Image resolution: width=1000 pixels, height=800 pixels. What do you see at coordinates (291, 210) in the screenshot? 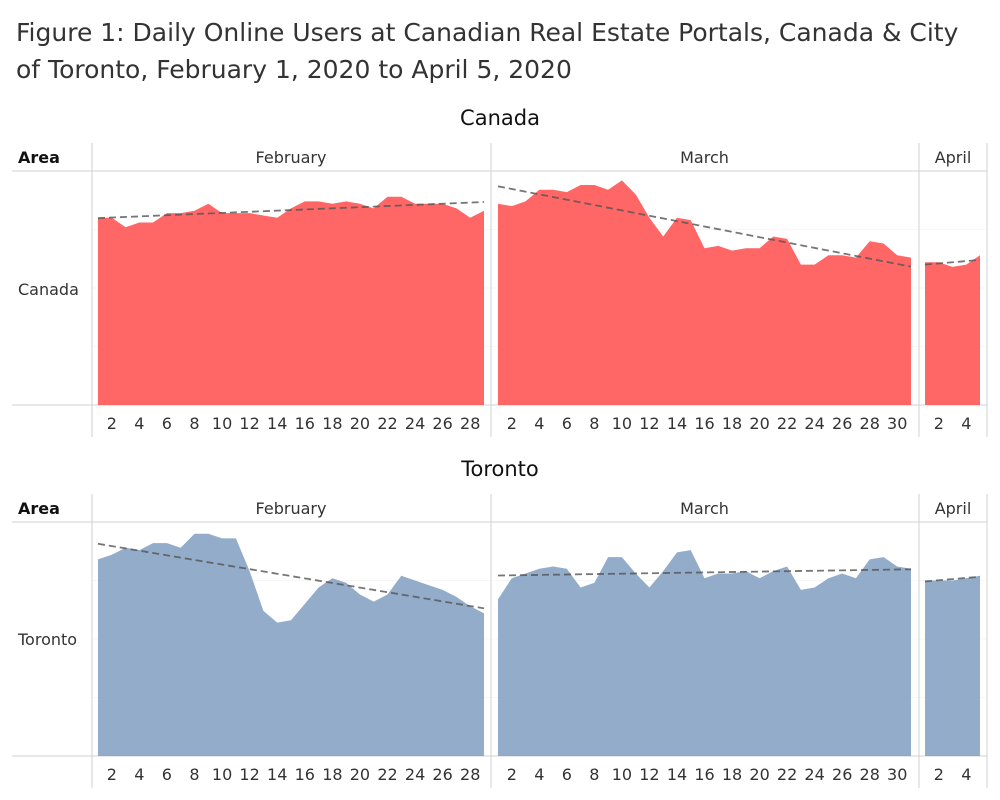
I see `trendline-february` at bounding box center [291, 210].